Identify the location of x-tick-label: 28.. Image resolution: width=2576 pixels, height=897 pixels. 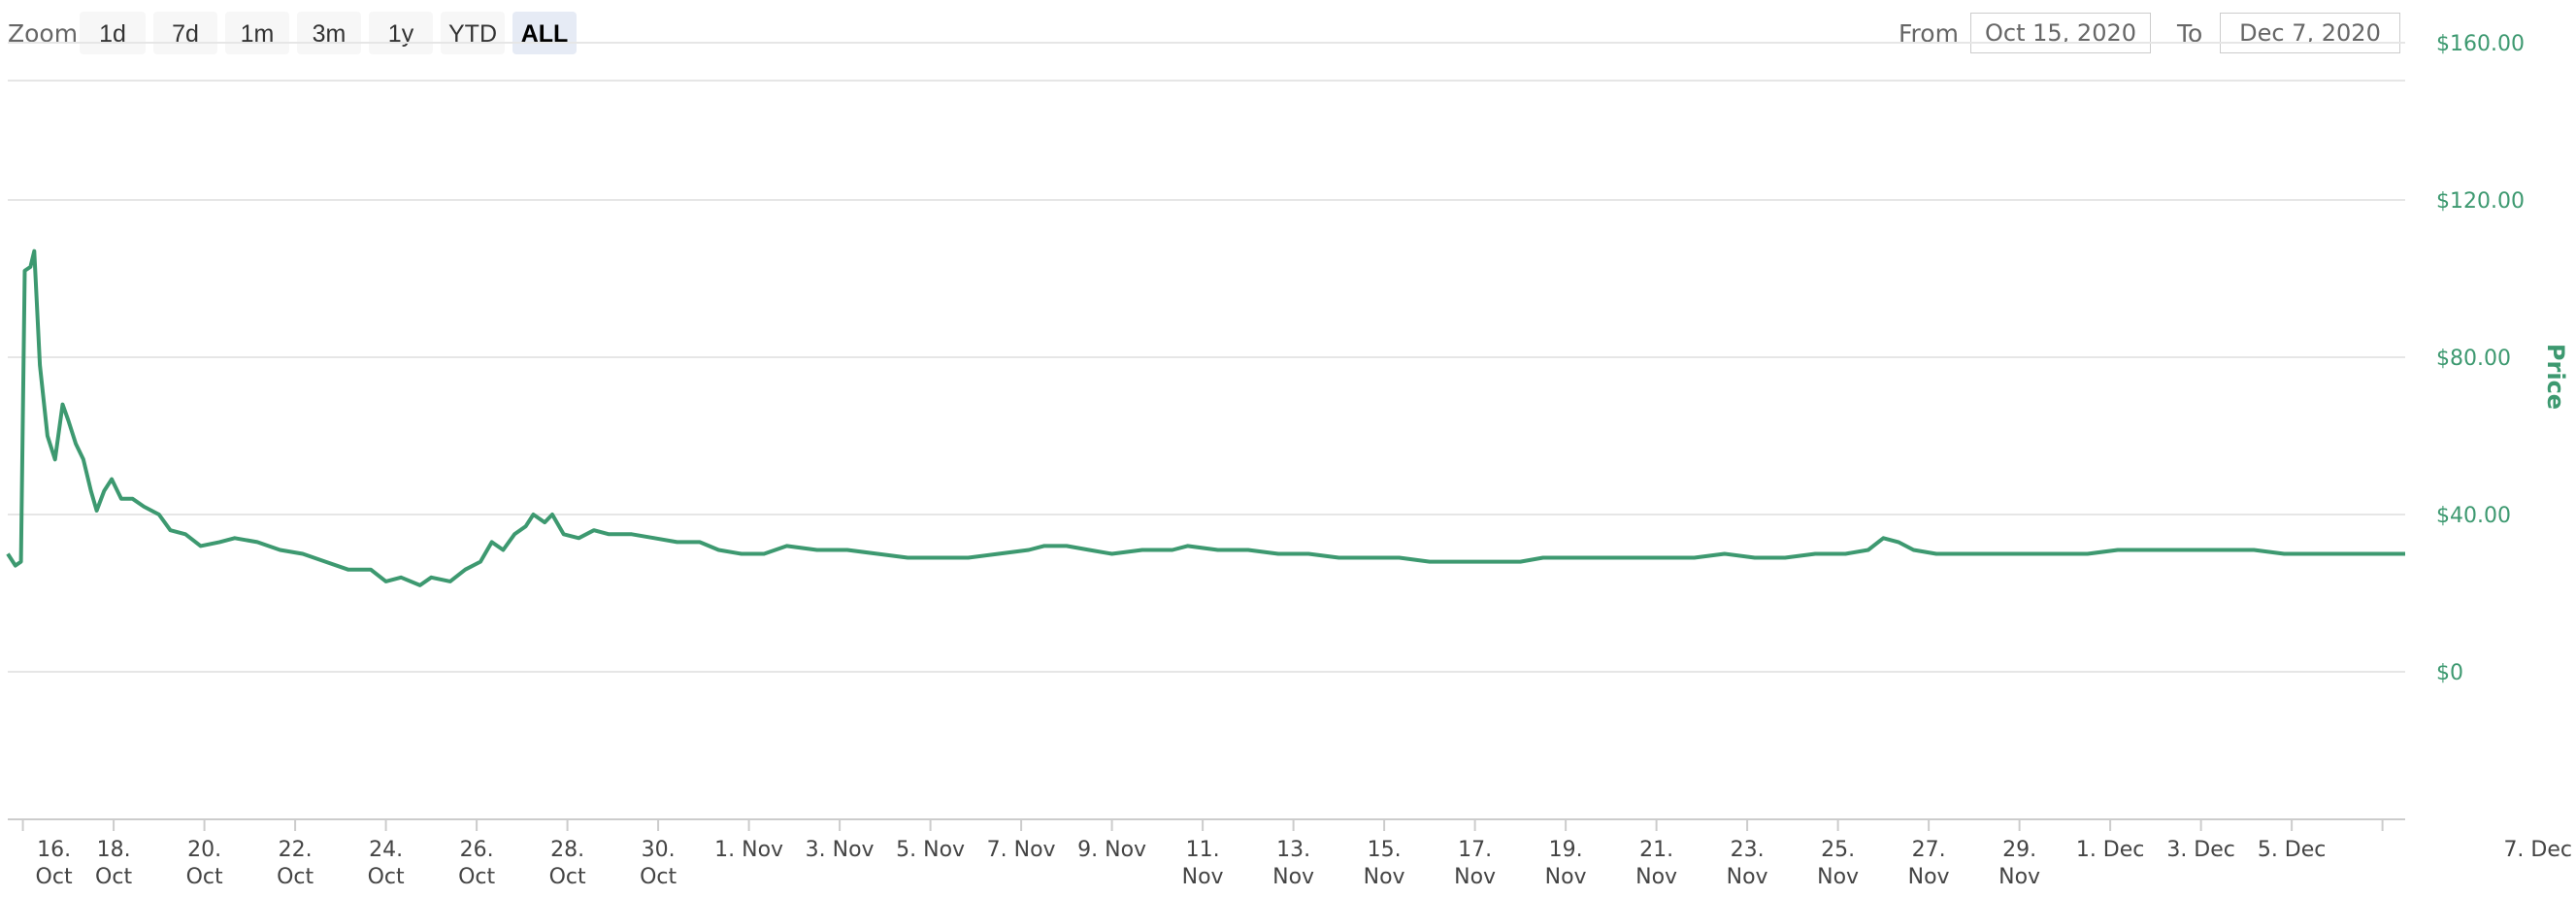
(567, 850).